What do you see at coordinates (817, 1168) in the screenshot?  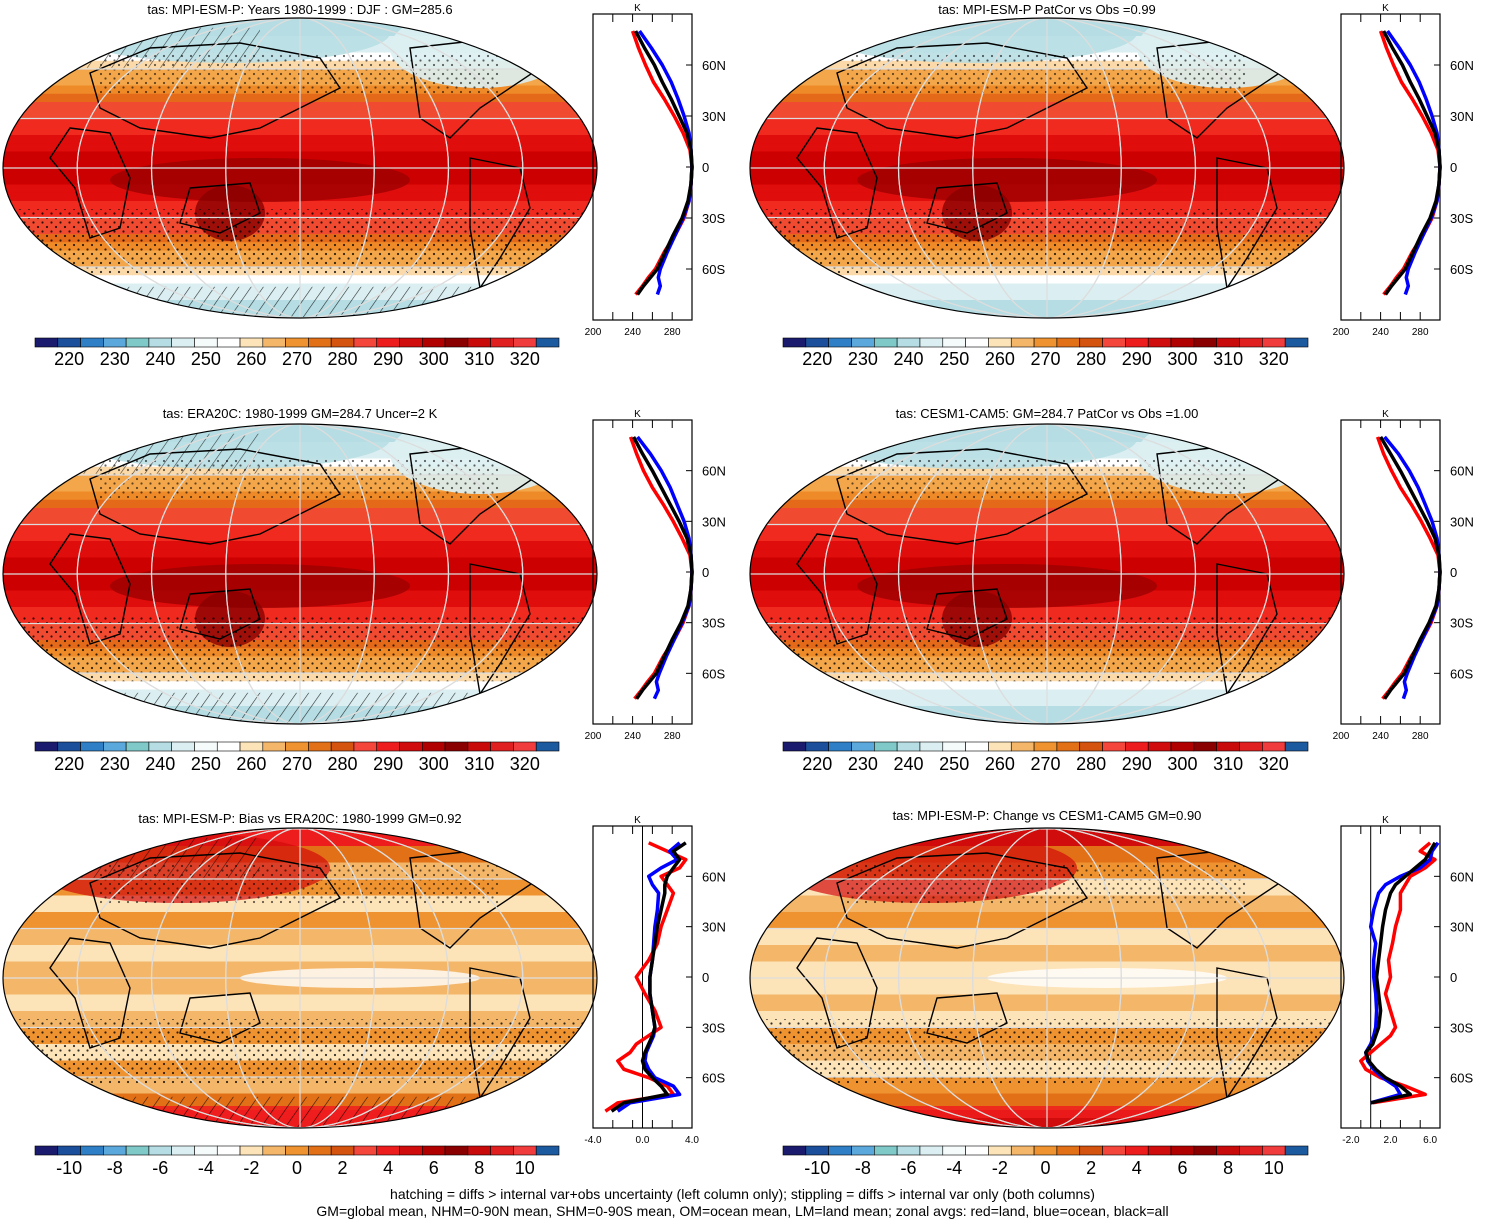 I see `colorbar-label: -10` at bounding box center [817, 1168].